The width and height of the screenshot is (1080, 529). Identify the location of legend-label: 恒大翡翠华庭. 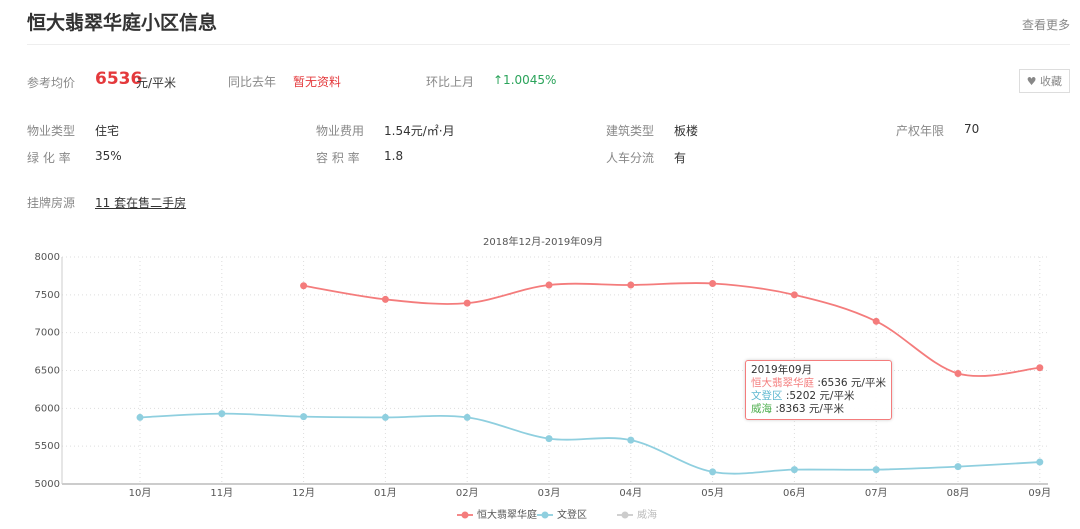
(507, 514).